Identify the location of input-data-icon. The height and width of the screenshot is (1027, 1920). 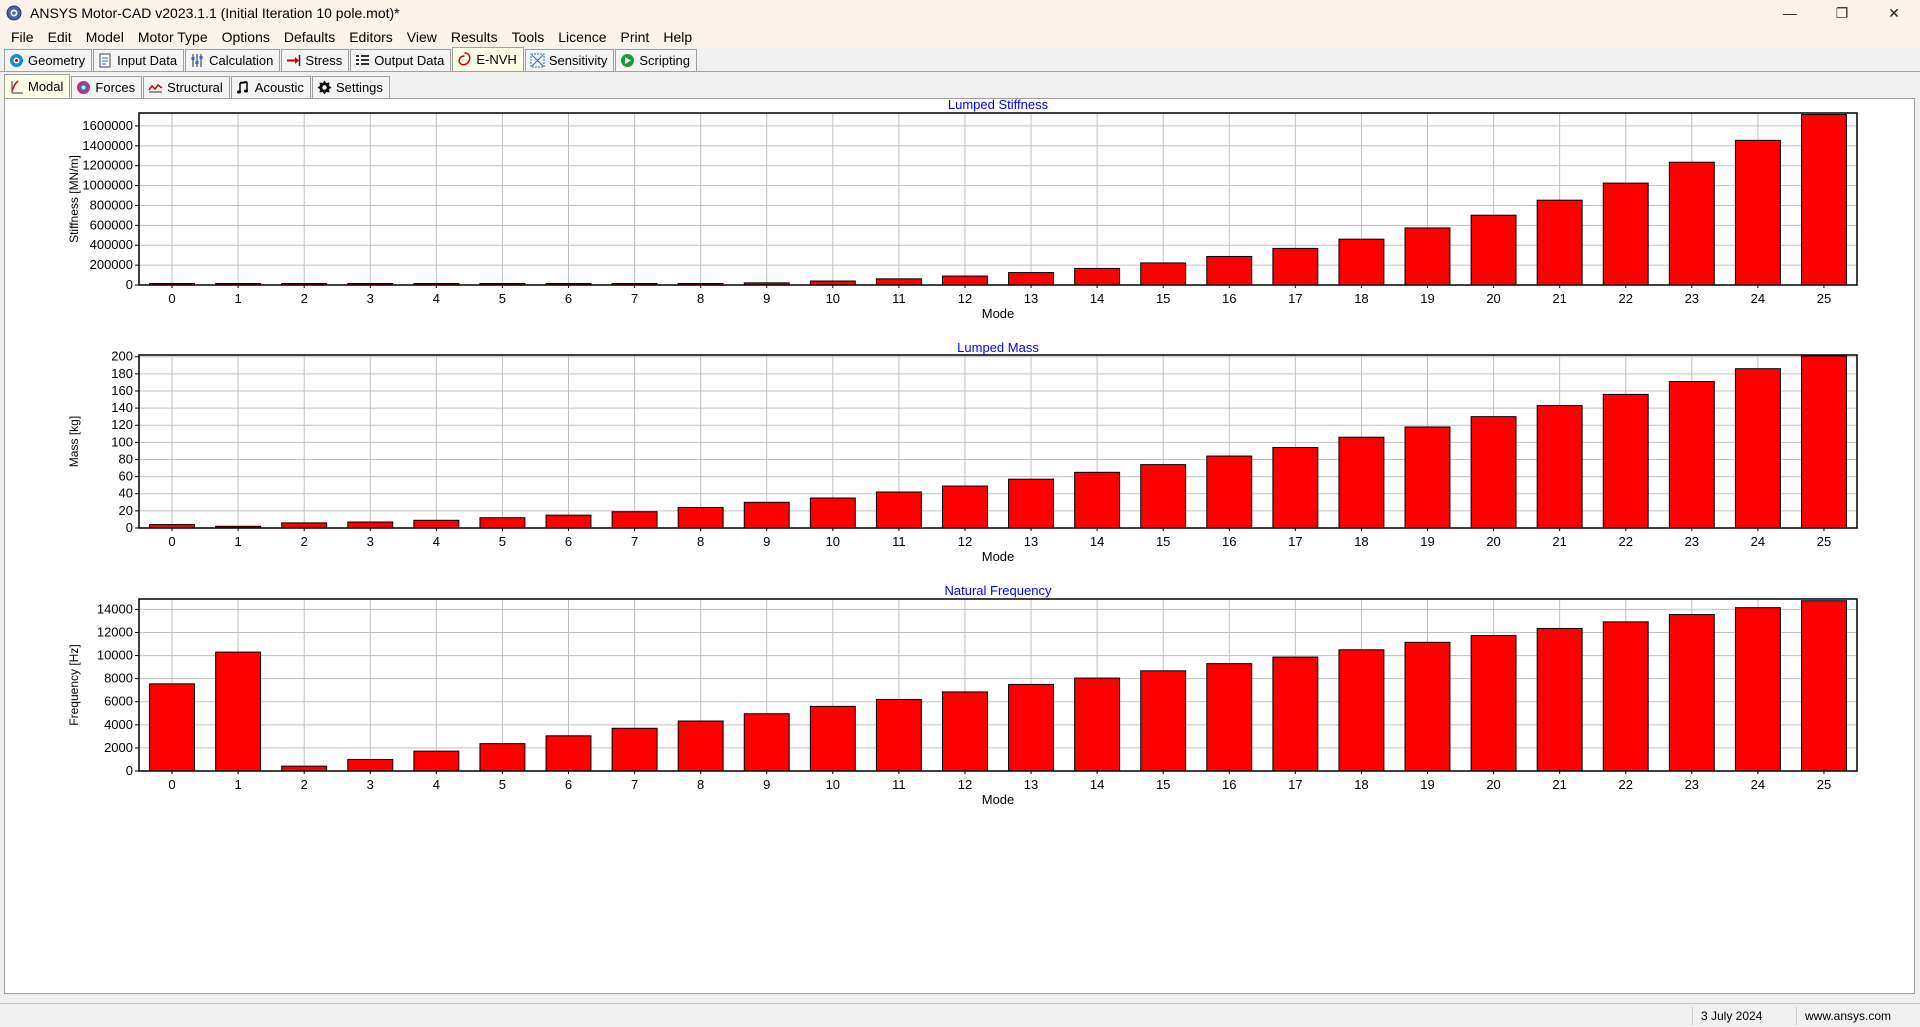
(105, 60).